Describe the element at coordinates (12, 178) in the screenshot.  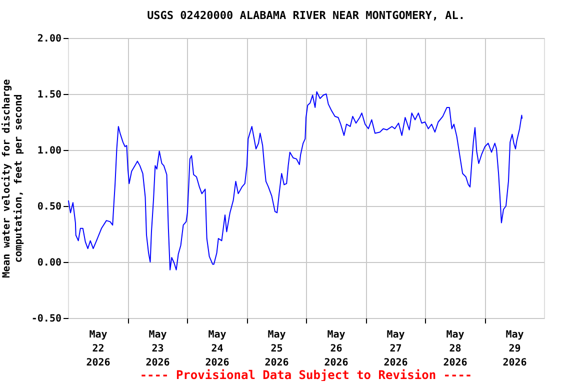
I see `y-axis-title: Mean water velocity for discharge computation, feet per second` at that location.